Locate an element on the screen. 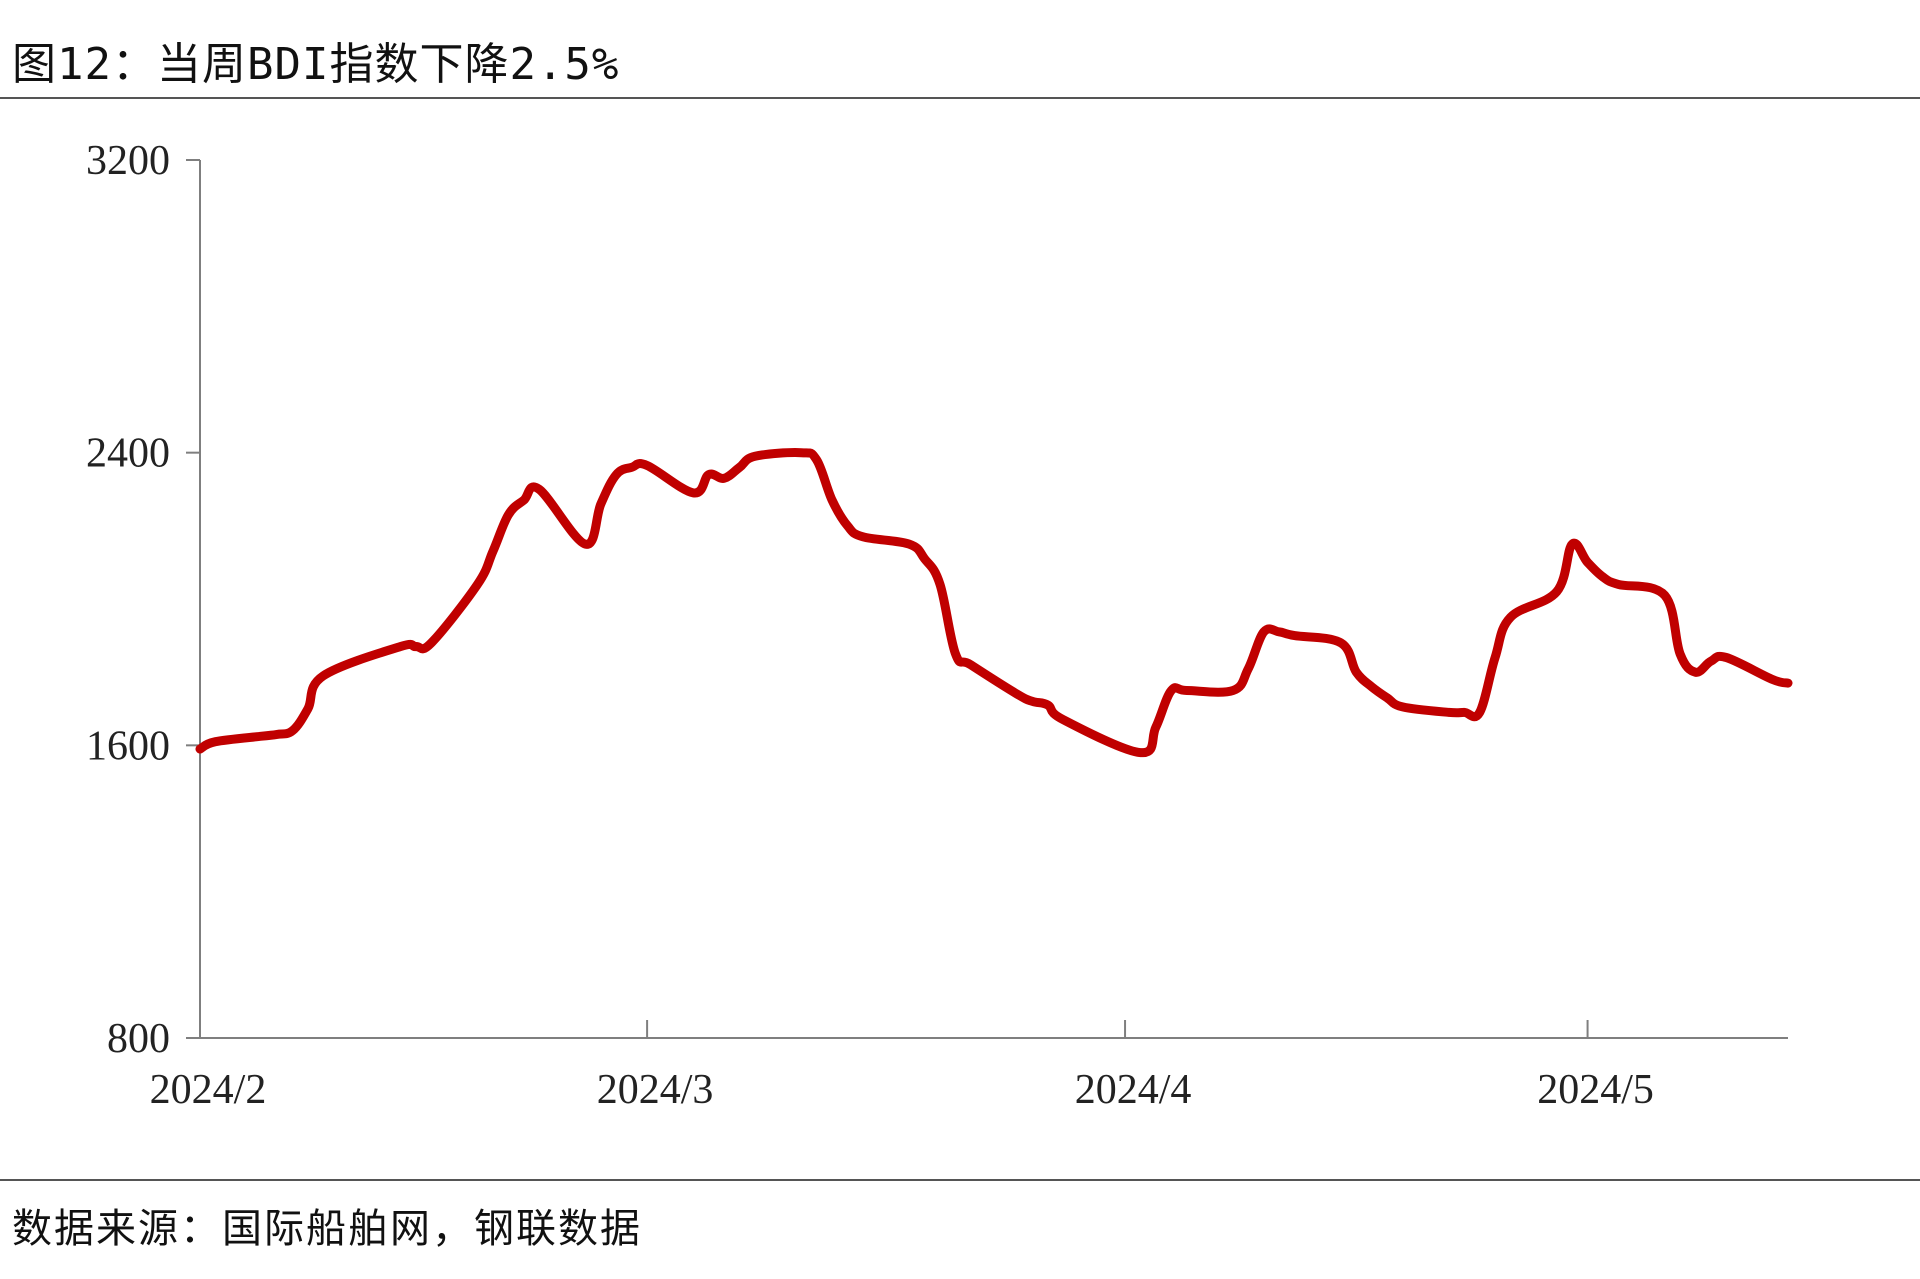 The height and width of the screenshot is (1279, 1920). figure-title: 图12：当周BDI指数下降2.5% is located at coordinates (316, 64).